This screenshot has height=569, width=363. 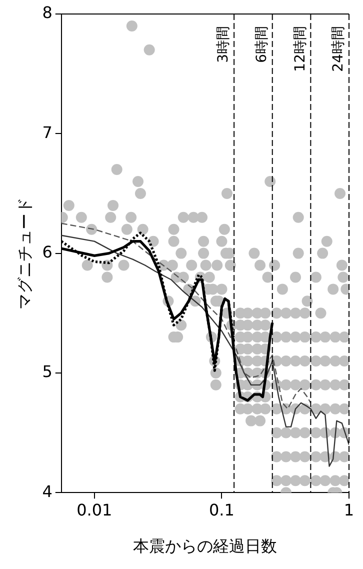 I want to click on x-tick-label: 1, so click(x=349, y=510).